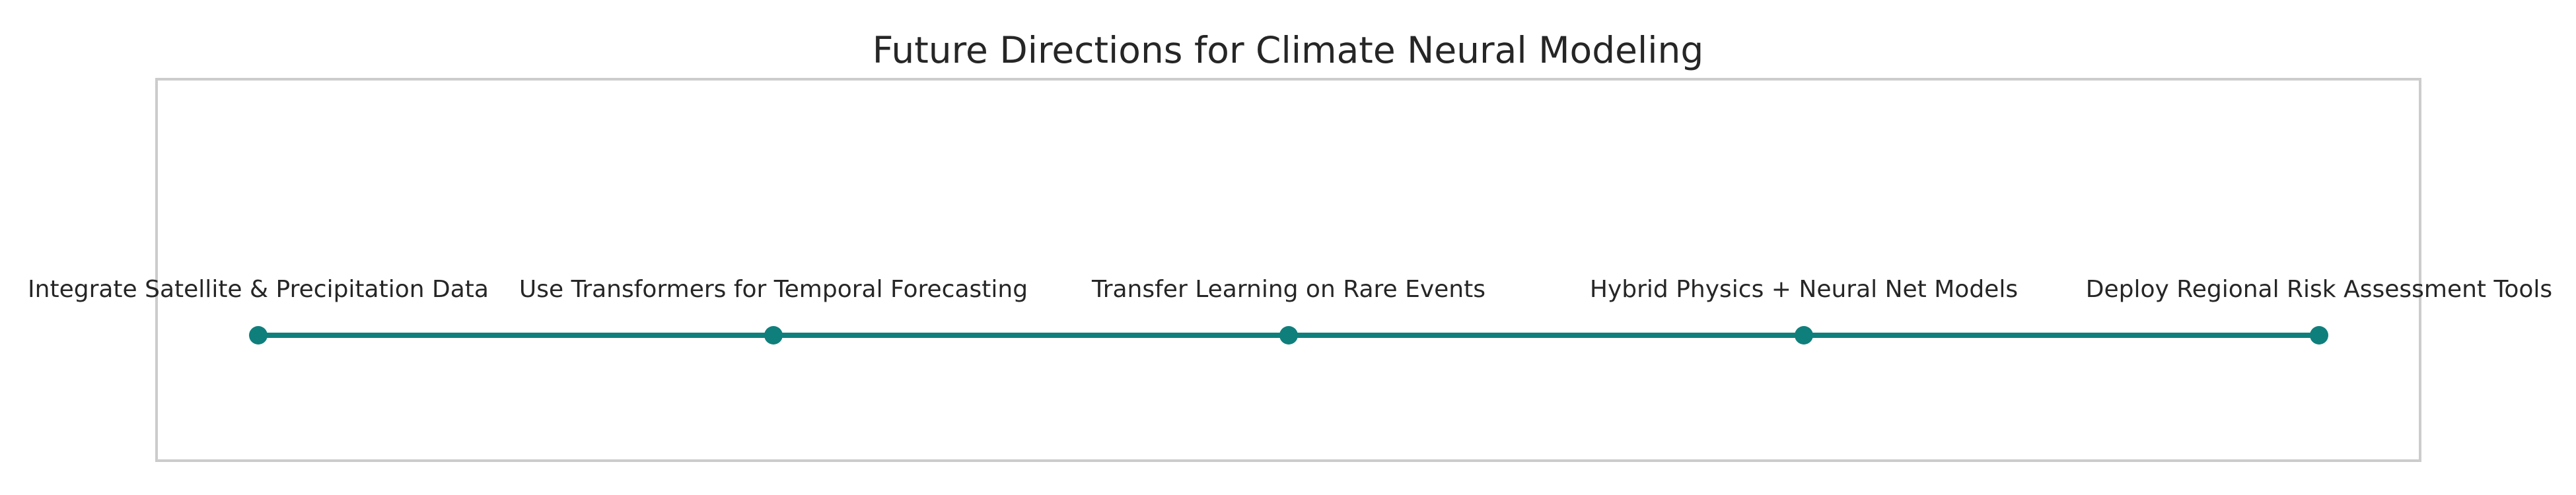 This screenshot has height=495, width=2576. I want to click on milestone-label: Hybrid Physics + Neural Net Models, so click(1804, 289).